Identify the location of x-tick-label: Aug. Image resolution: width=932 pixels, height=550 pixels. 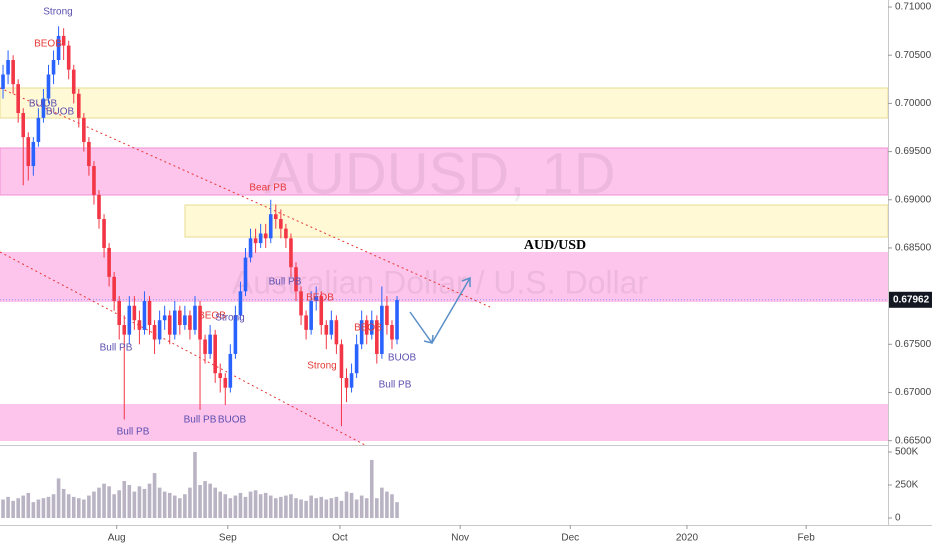
(117, 538).